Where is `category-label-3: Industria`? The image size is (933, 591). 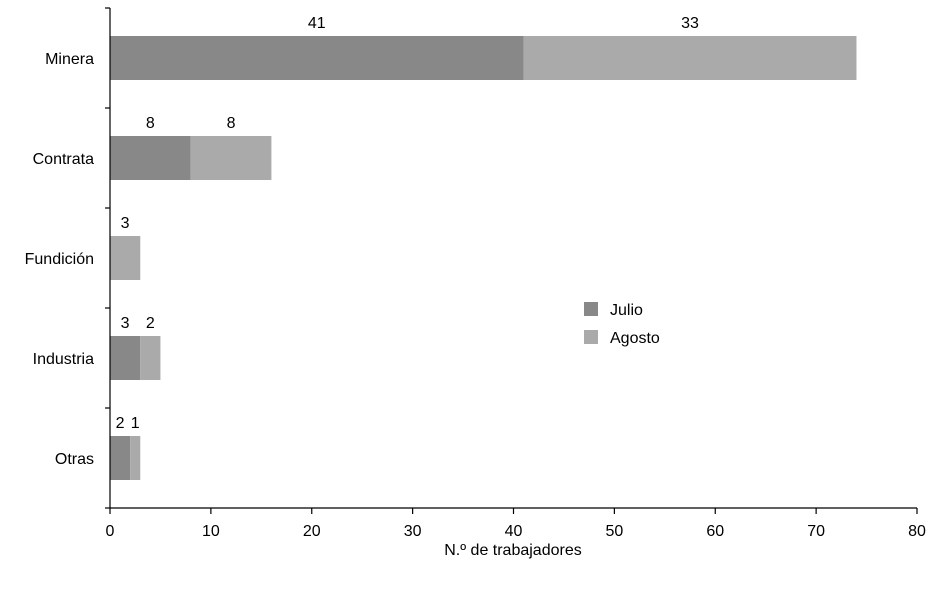 category-label-3: Industria is located at coordinates (63, 359).